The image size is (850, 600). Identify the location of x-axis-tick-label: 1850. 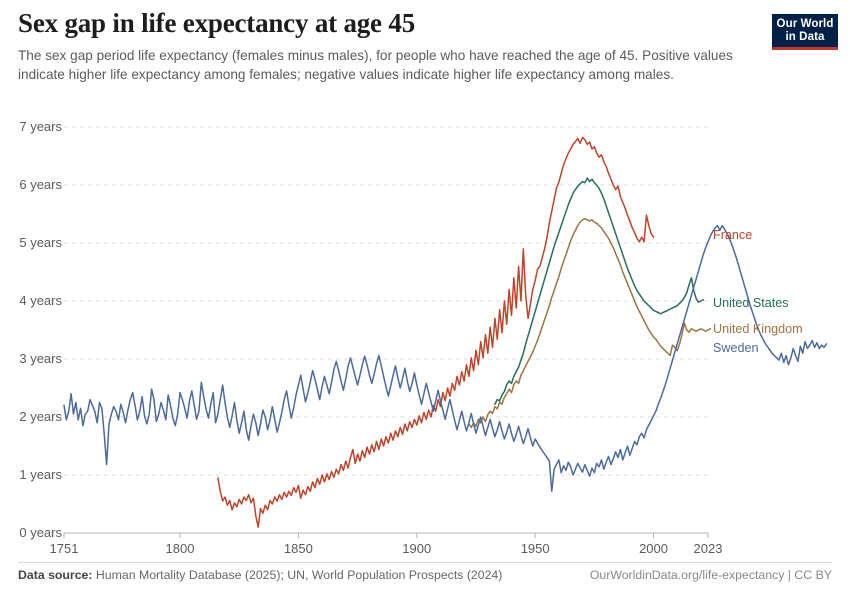
(298, 548).